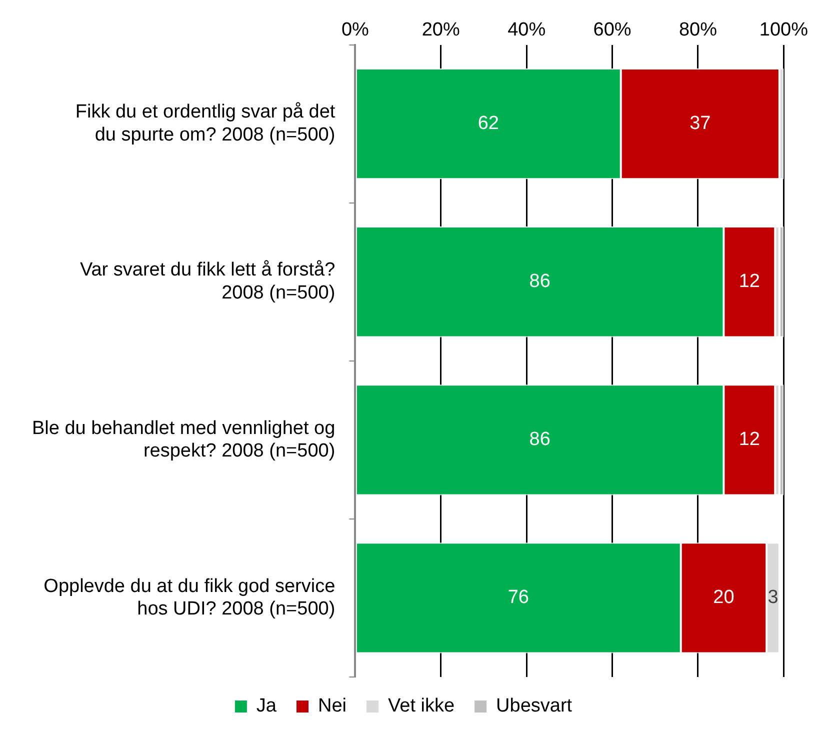 This screenshot has width=819, height=734. I want to click on y-tick-label: Opplevde du at du fikk god service hos UDI? 2008 (n=500), so click(190, 598).